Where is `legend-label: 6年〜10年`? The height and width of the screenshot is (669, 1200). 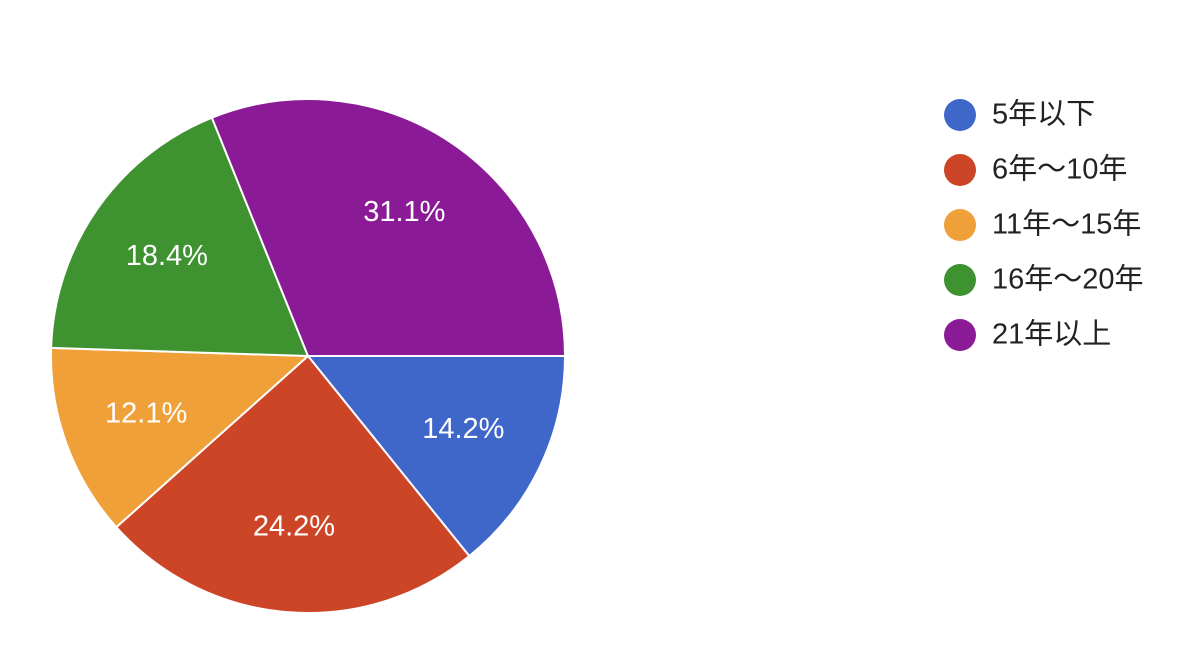
legend-label: 6年〜10年 is located at coordinates (1059, 169).